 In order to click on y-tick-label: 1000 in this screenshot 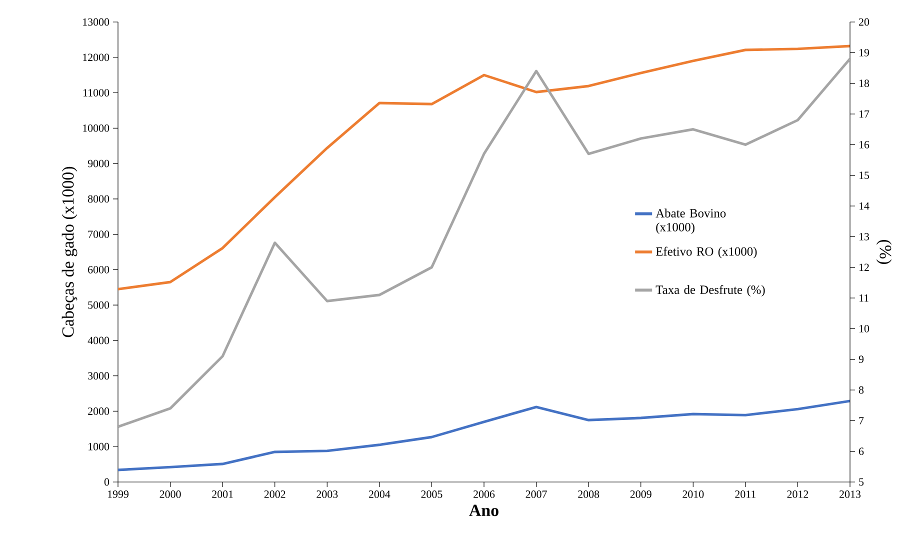, I will do `click(99, 446)`.